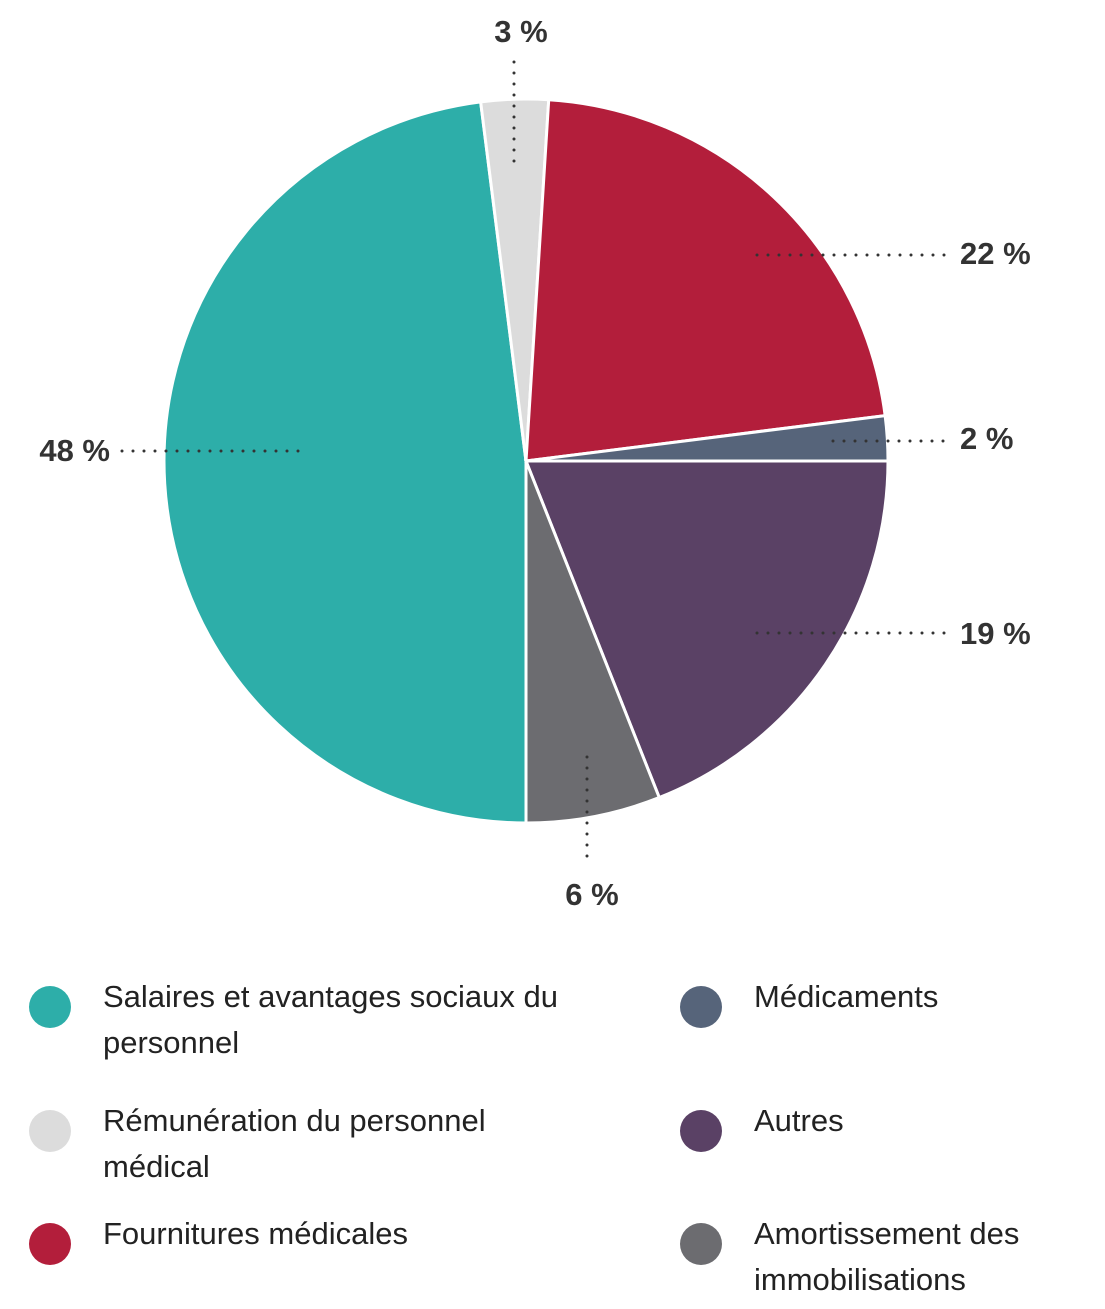  What do you see at coordinates (591, 894) in the screenshot?
I see `data-label: 6 %` at bounding box center [591, 894].